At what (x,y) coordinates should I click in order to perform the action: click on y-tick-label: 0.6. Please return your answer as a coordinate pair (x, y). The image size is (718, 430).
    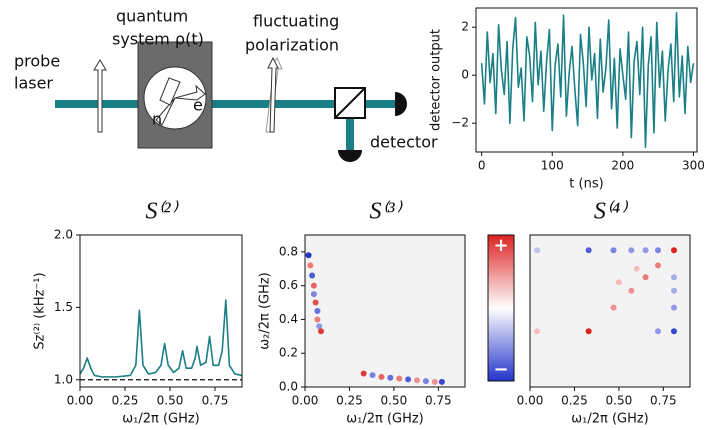
    Looking at the image, I should click on (288, 285).